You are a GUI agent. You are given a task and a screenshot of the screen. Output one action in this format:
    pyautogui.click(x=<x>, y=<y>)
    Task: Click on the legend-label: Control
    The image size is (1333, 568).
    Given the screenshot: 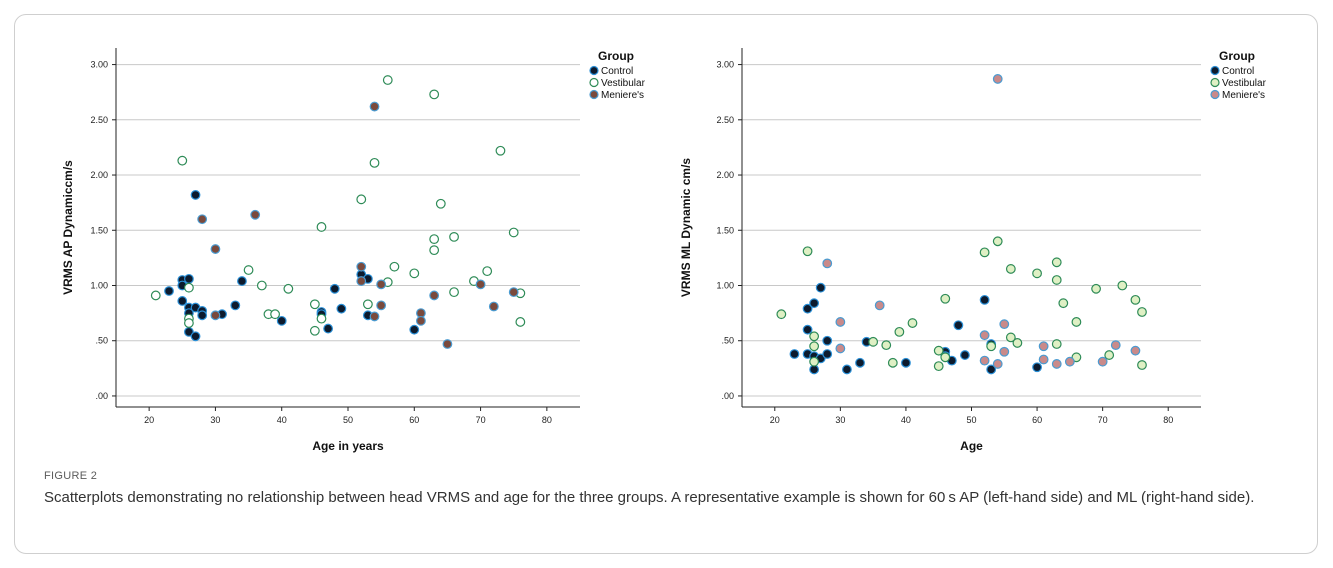 What is the action you would take?
    pyautogui.click(x=617, y=71)
    